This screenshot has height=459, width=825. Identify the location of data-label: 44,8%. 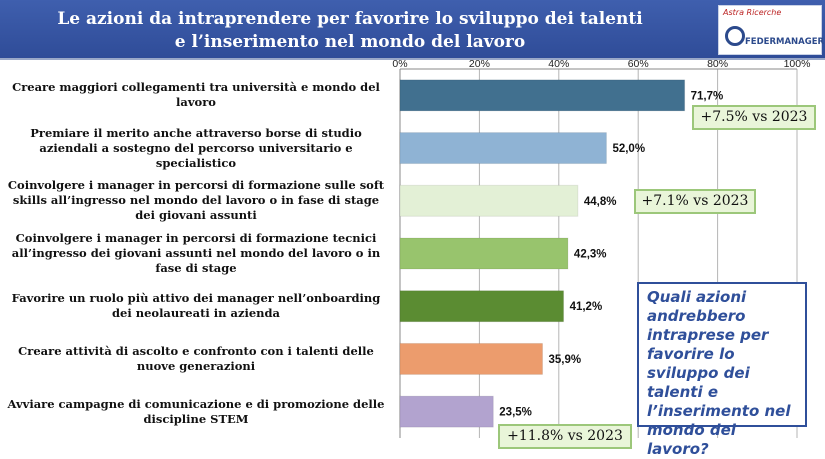
(600, 202).